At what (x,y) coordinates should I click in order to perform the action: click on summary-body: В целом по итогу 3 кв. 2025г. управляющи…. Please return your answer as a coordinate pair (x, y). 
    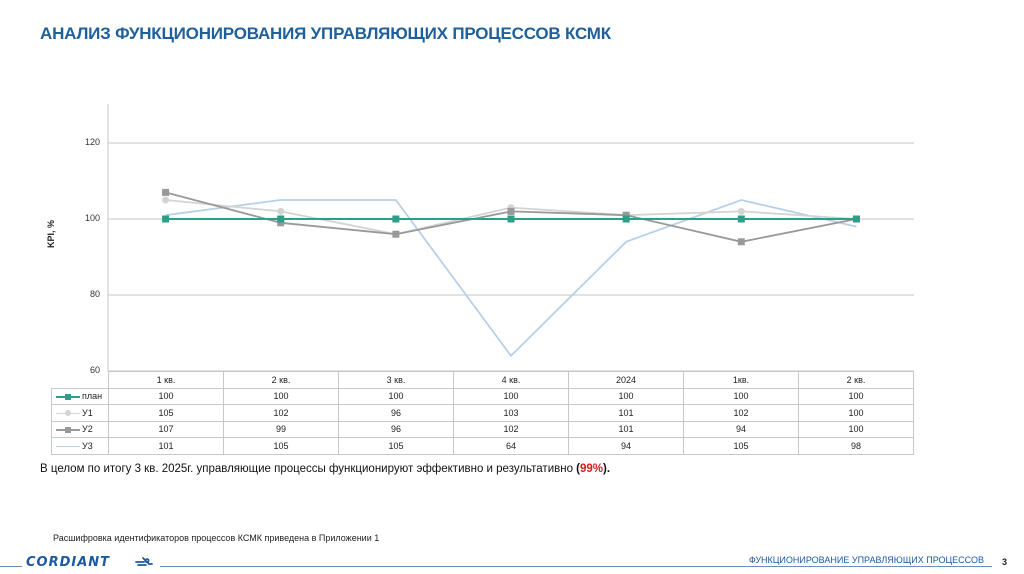
    Looking at the image, I should click on (308, 469).